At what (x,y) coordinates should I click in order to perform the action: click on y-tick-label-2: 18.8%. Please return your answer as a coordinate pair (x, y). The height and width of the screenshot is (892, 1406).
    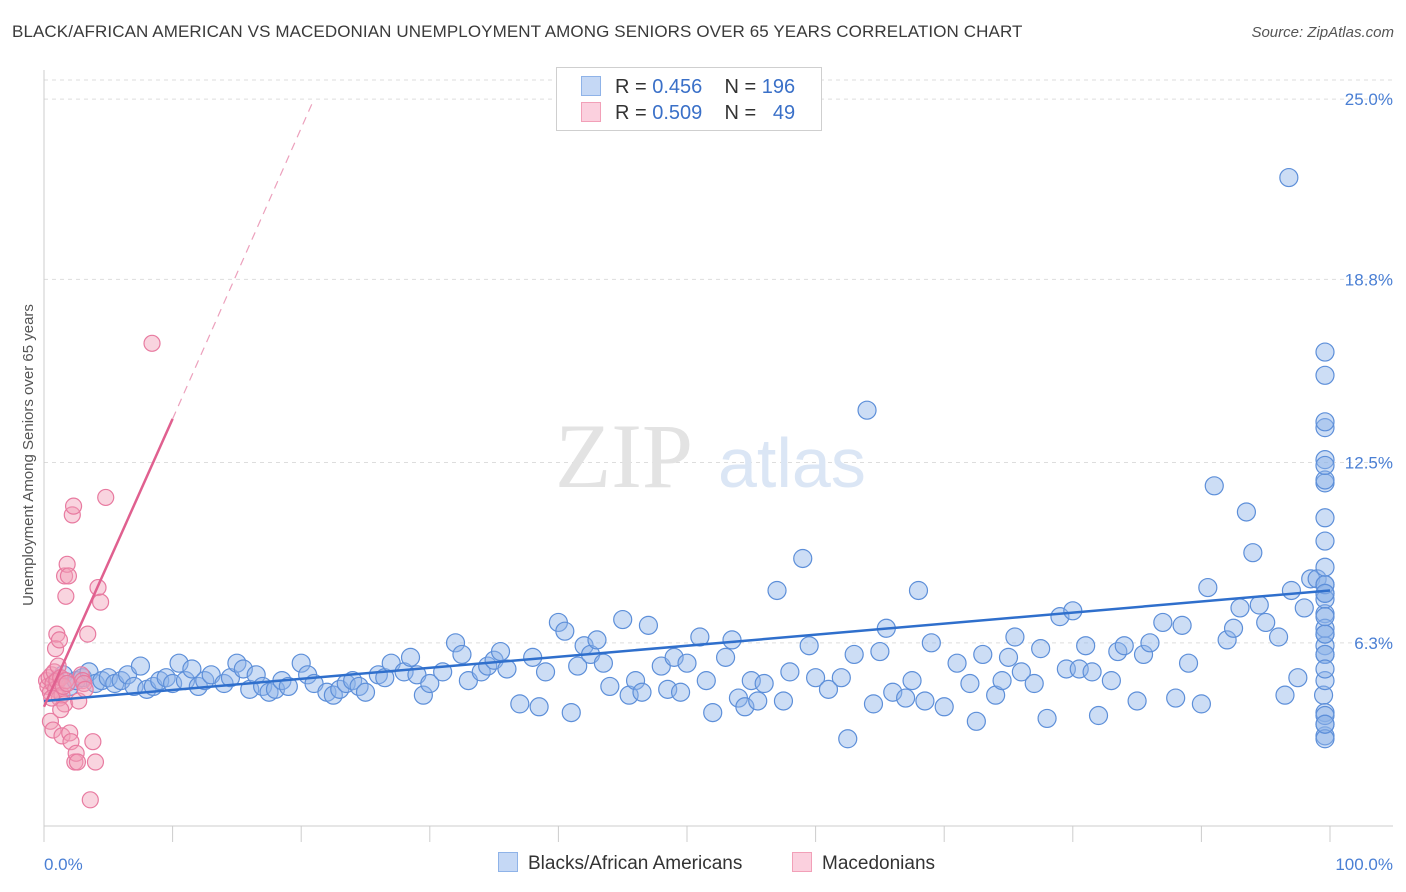
    Looking at the image, I should click on (1369, 279).